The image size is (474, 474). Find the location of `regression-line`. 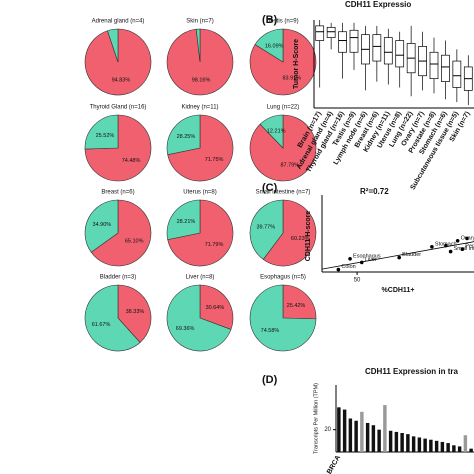

regression-line is located at coordinates (397, 255).